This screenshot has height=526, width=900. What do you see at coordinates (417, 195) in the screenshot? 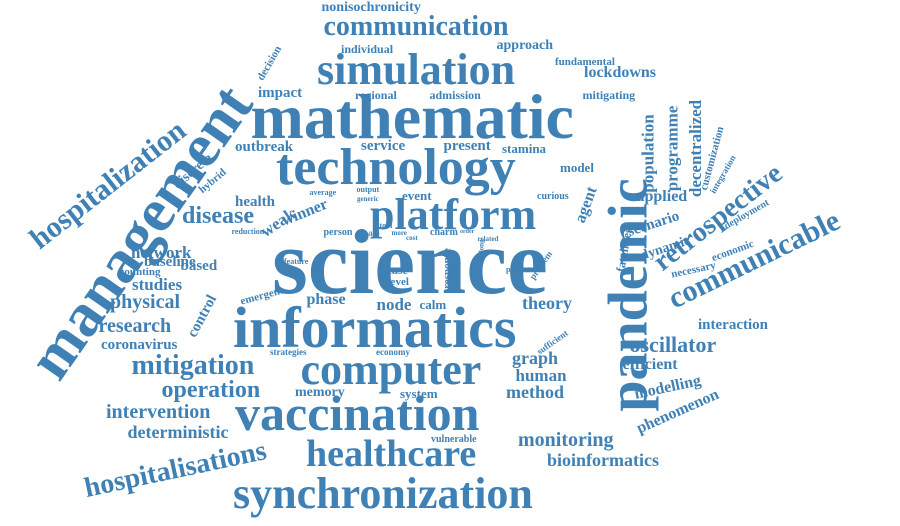
I see `word-event: event` at bounding box center [417, 195].